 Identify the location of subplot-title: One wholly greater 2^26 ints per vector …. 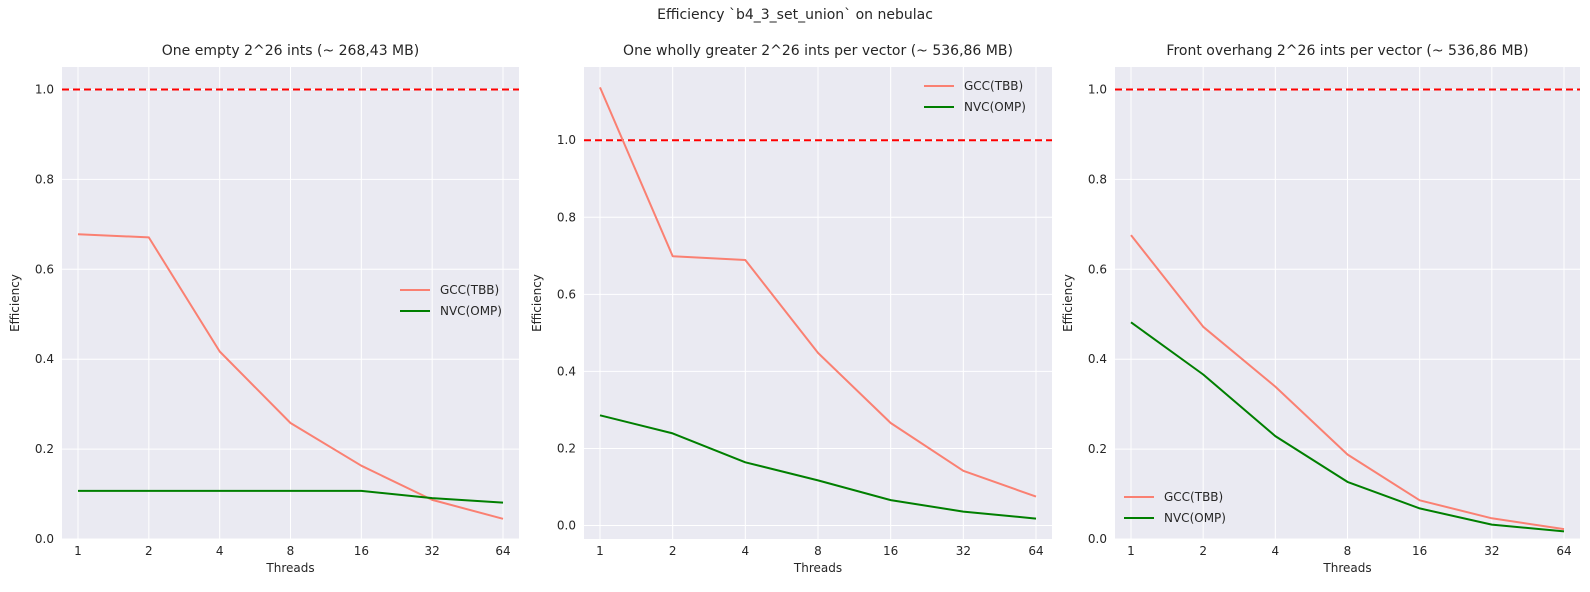
(818, 51).